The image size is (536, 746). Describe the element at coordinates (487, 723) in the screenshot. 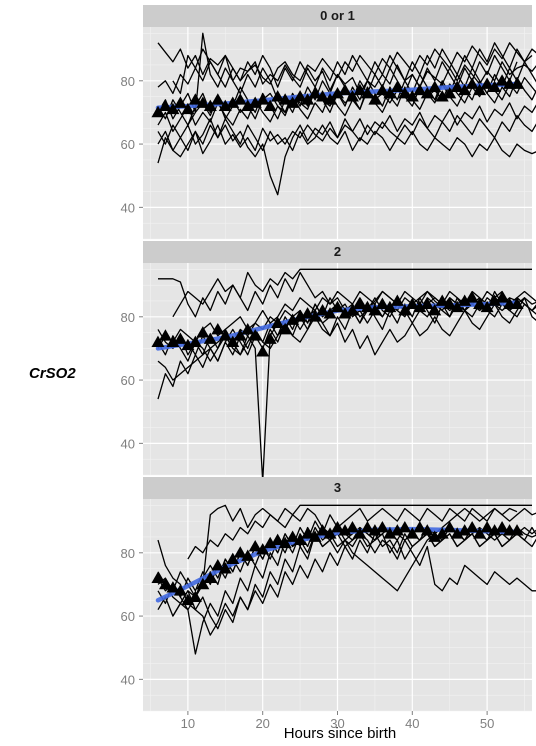

I see `x-tick-label: 50` at that location.